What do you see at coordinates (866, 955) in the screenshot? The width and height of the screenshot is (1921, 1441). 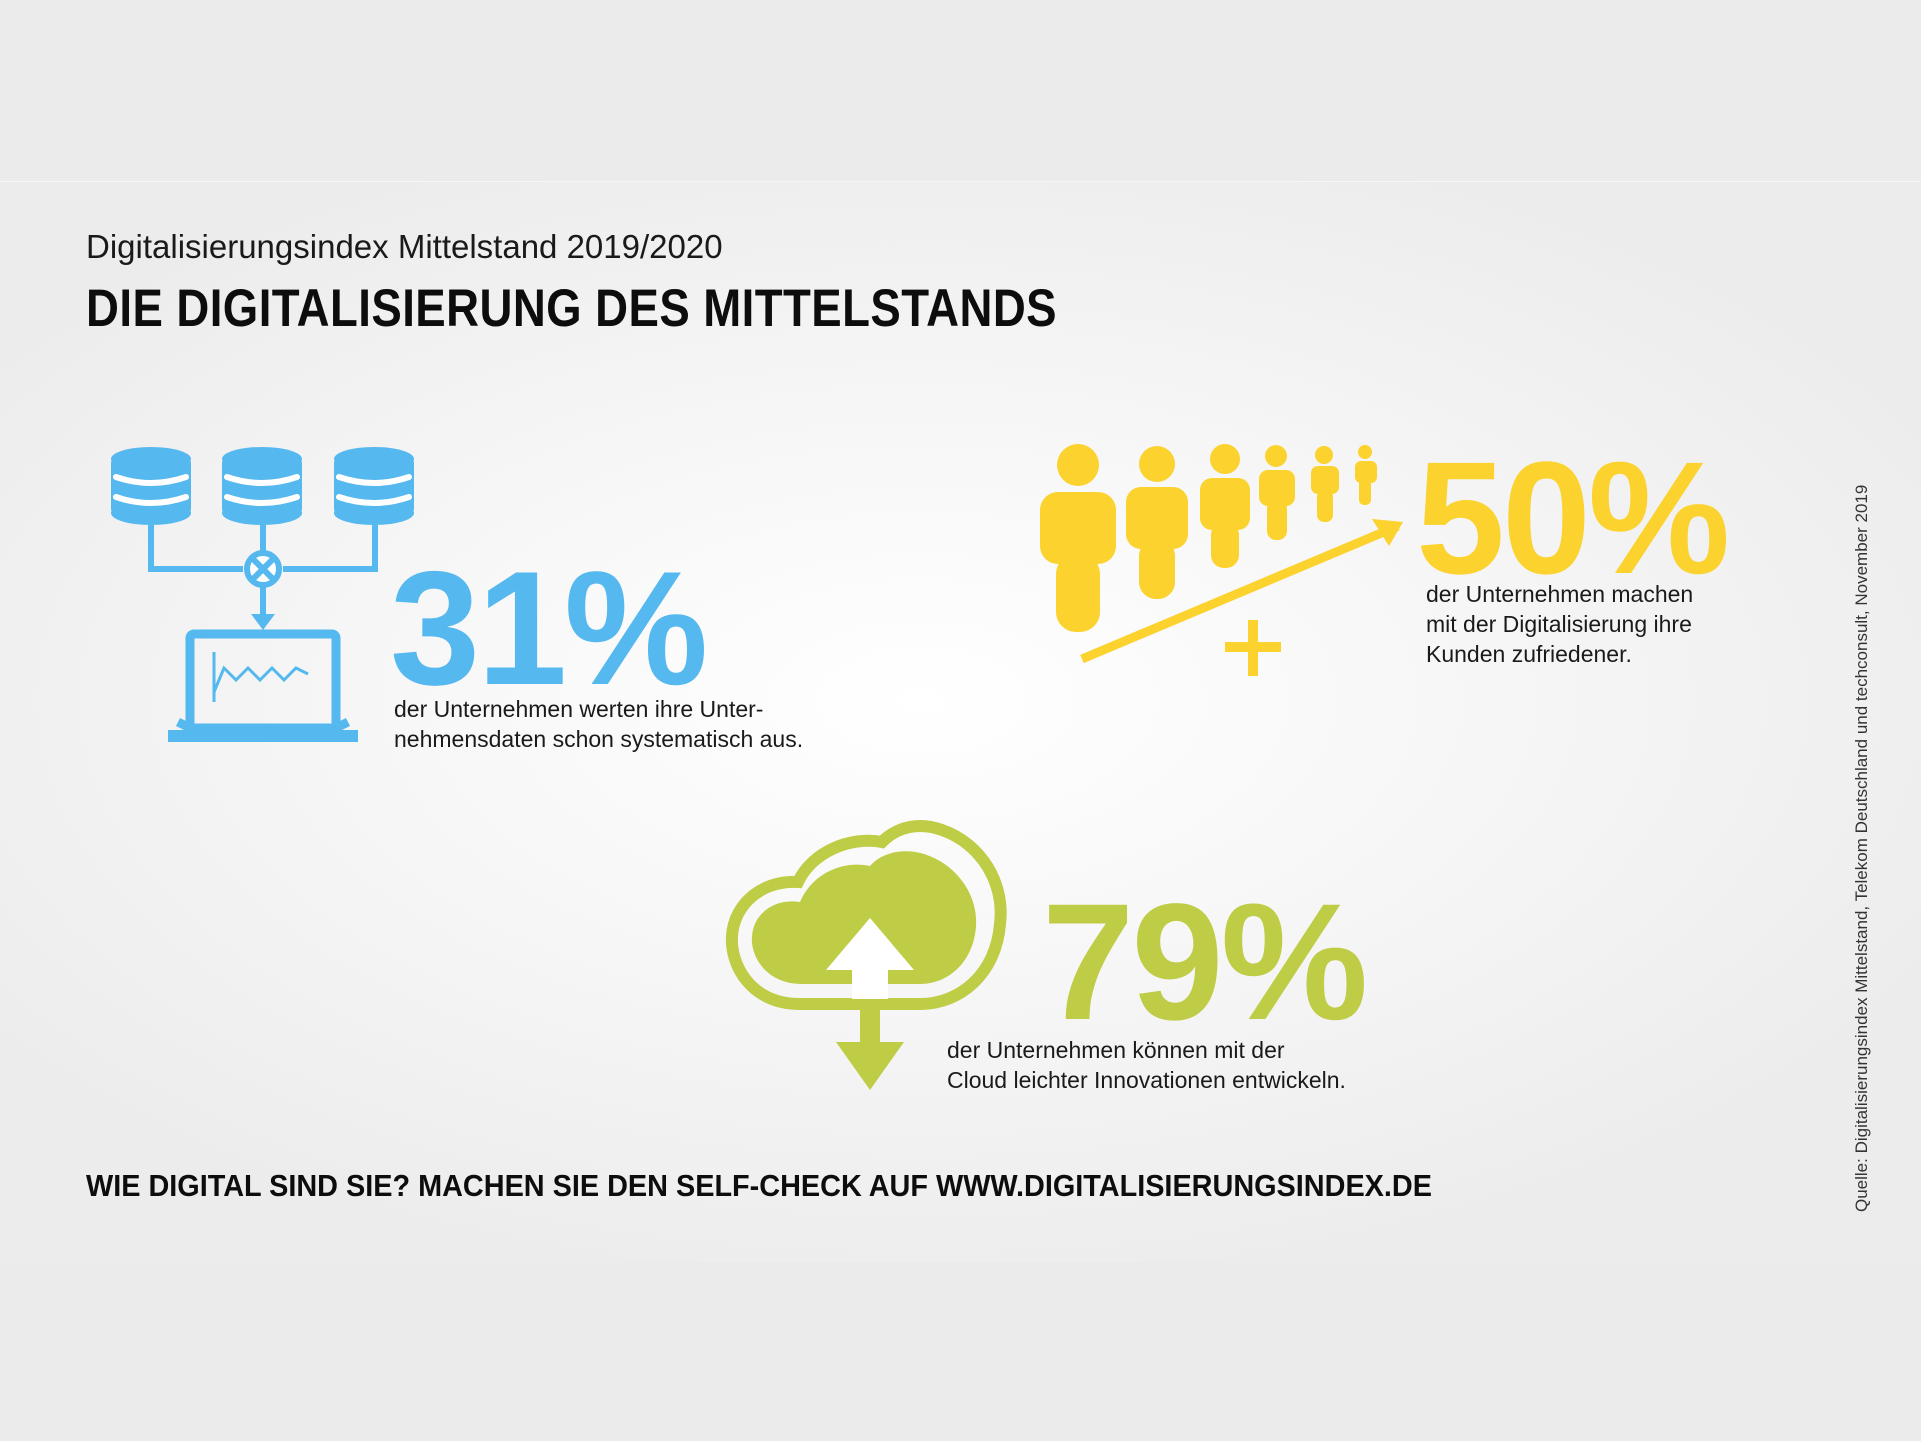 I see `cloud-upload-icon` at bounding box center [866, 955].